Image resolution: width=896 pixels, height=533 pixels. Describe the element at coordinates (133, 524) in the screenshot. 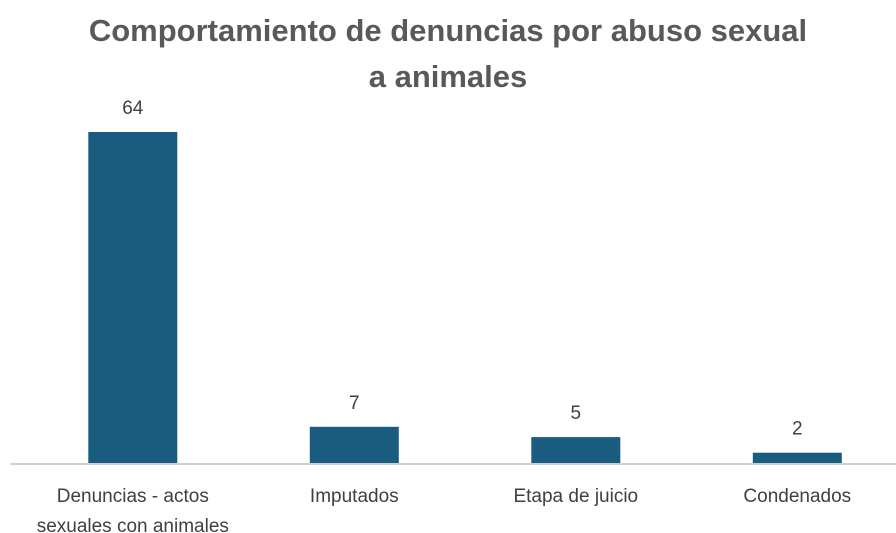

I see `category-label-0-line-1: sexuales con animales` at that location.